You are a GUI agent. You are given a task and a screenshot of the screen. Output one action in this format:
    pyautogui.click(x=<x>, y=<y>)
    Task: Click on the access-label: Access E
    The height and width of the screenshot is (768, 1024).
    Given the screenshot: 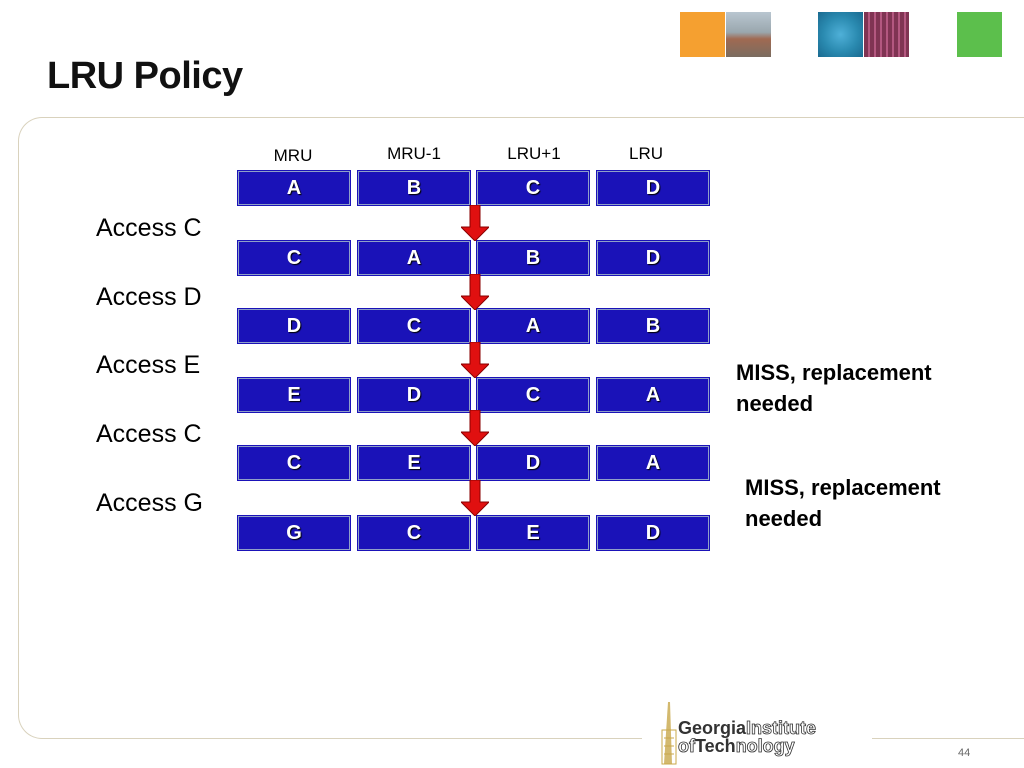 What is the action you would take?
    pyautogui.click(x=148, y=365)
    